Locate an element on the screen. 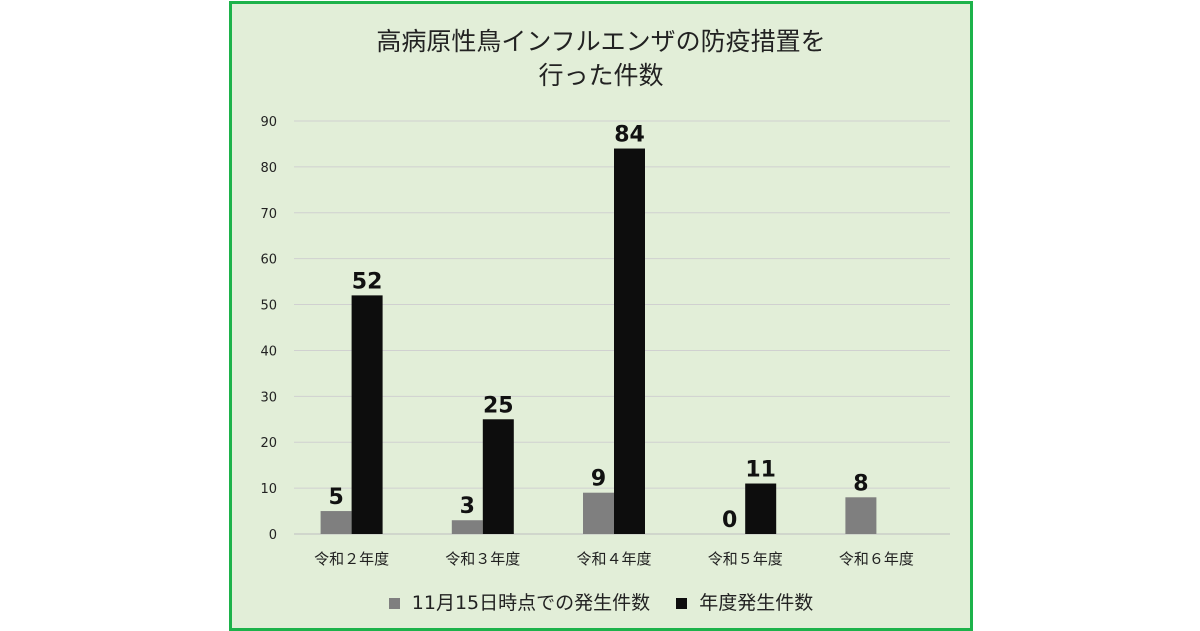 This screenshot has height=631, width=1200. y-tick-label: 30 is located at coordinates (268, 397).